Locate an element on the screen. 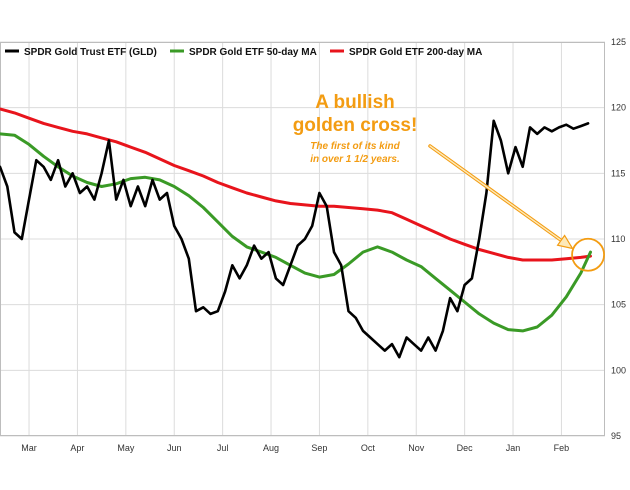  legend-label: SPDR Gold Trust ETF (GLD) is located at coordinates (90, 52).